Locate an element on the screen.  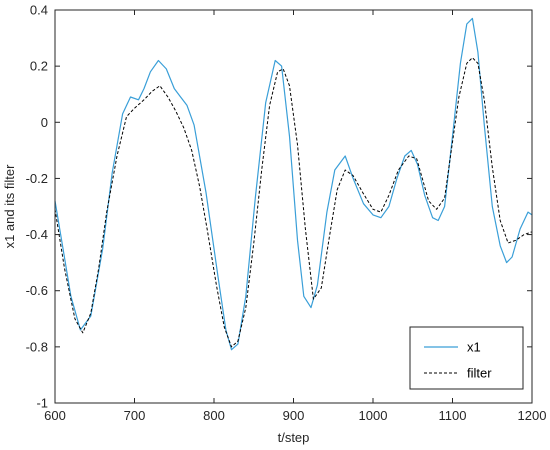
y-tick-label: -0.6 is located at coordinates (37, 290).